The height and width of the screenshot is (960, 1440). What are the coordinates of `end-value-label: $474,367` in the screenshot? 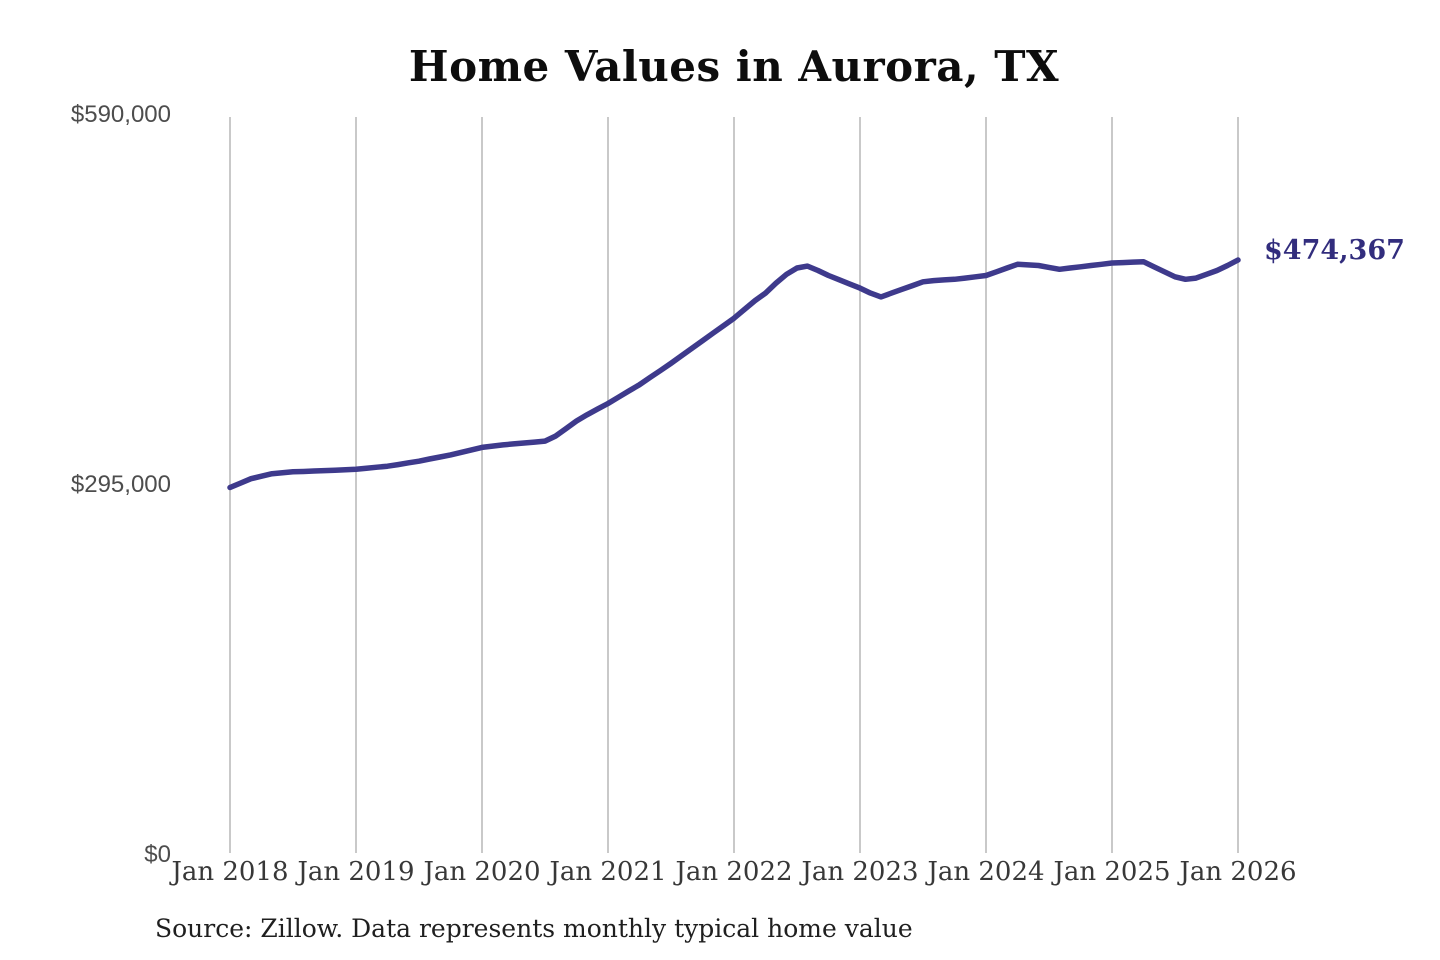 It's located at (1334, 250).